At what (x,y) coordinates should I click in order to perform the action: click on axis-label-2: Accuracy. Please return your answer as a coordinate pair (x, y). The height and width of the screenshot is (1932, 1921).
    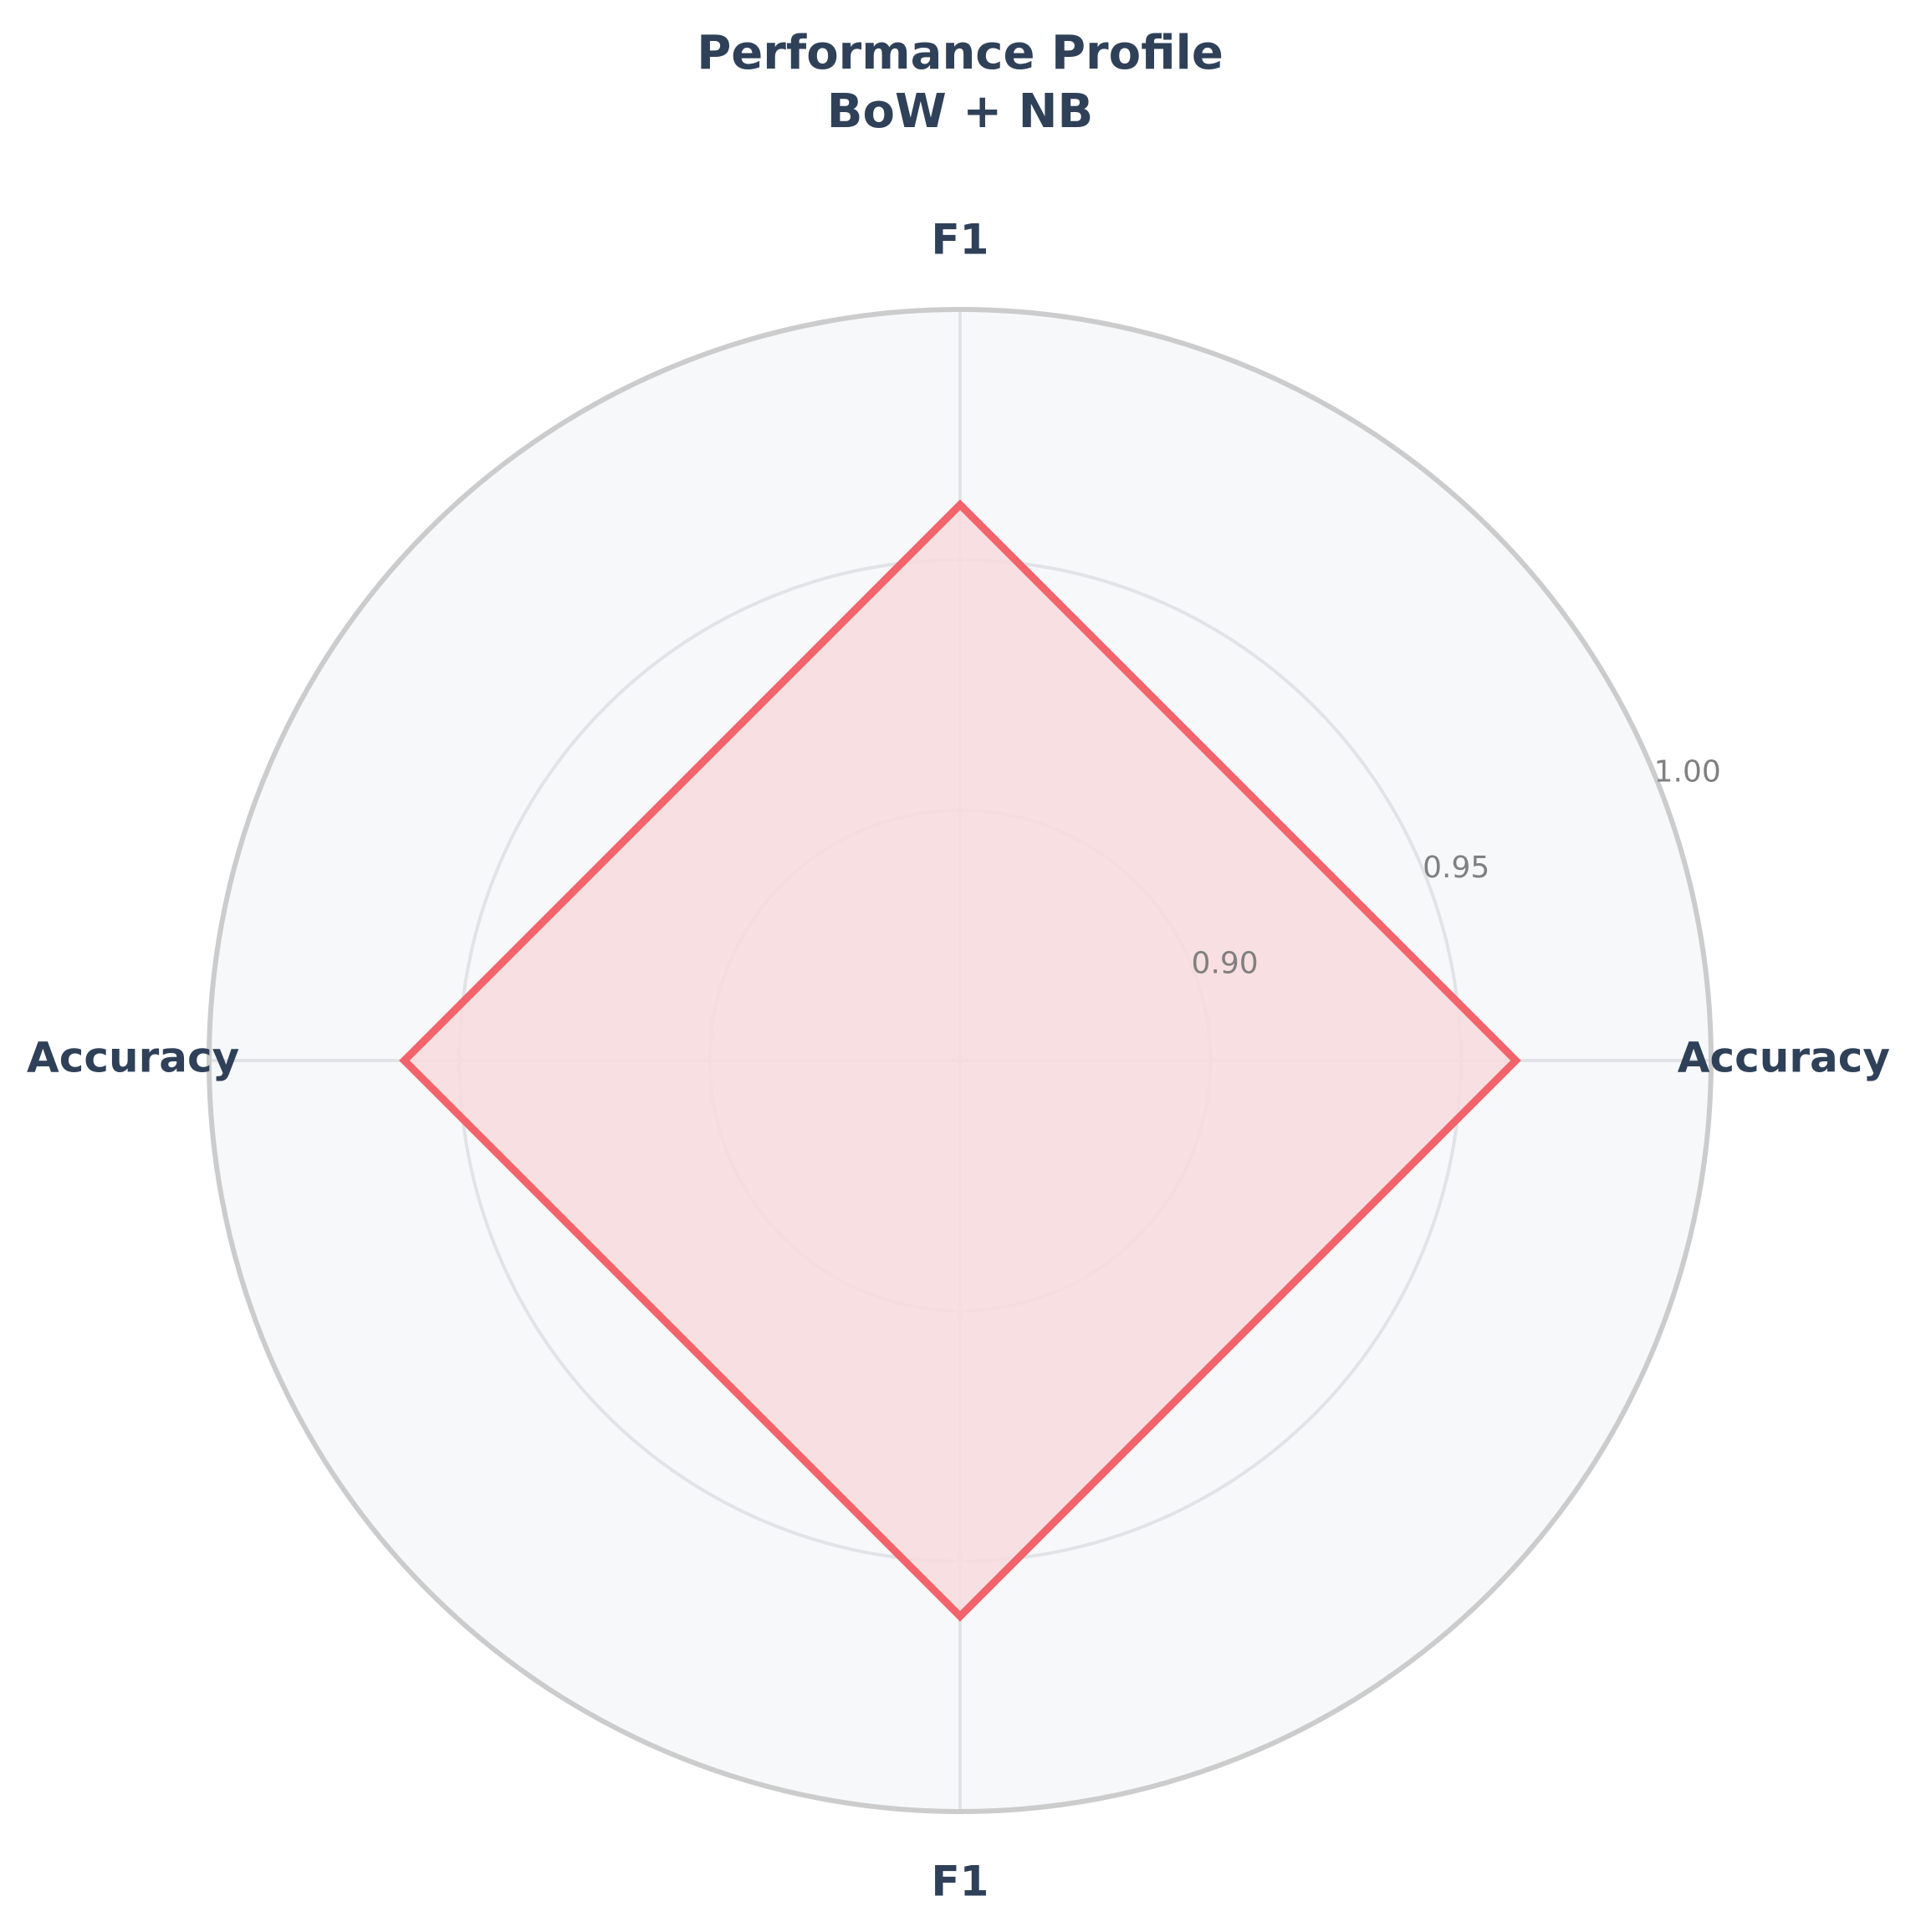
    Looking at the image, I should click on (133, 1058).